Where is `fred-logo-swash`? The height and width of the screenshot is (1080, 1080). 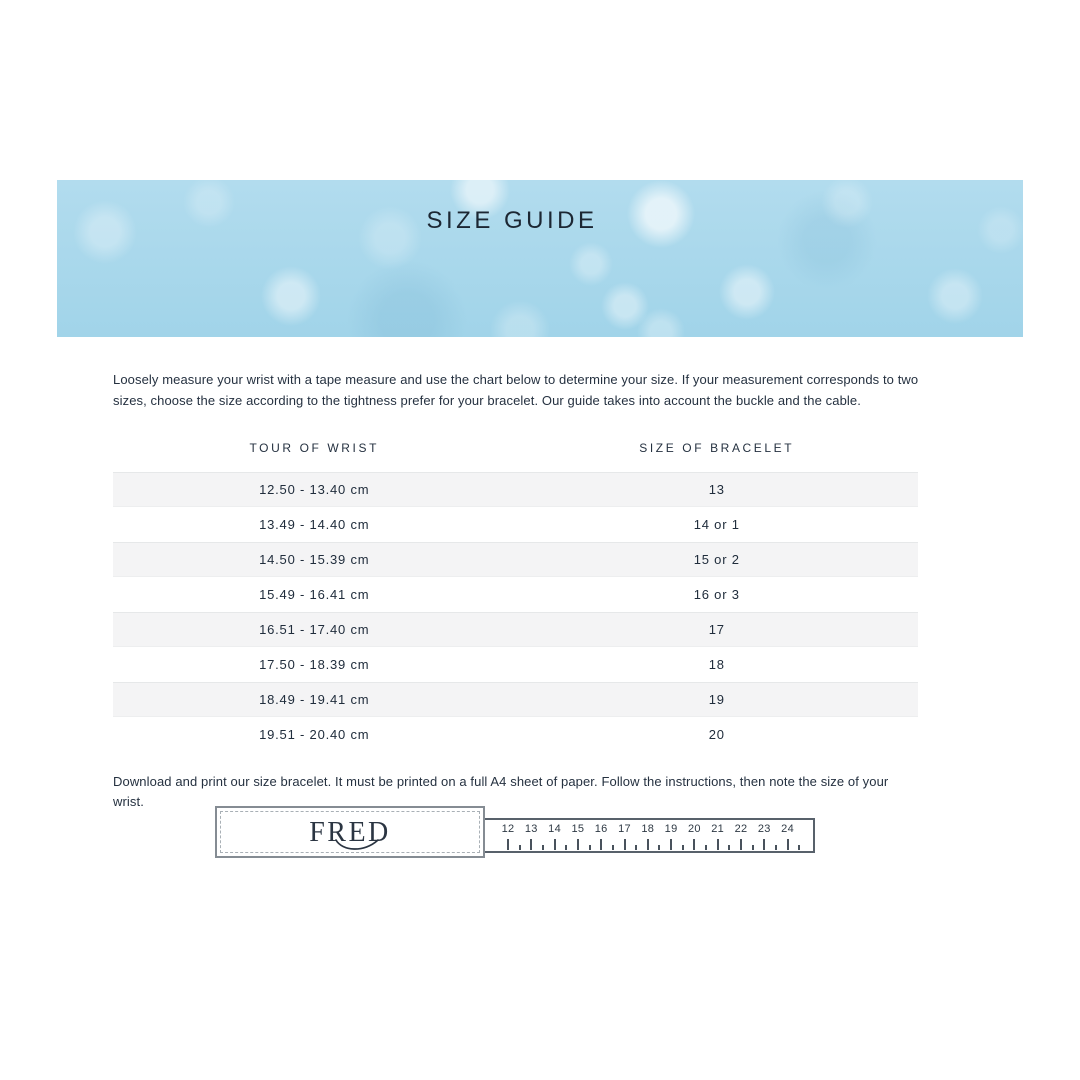
fred-logo-swash is located at coordinates (357, 844).